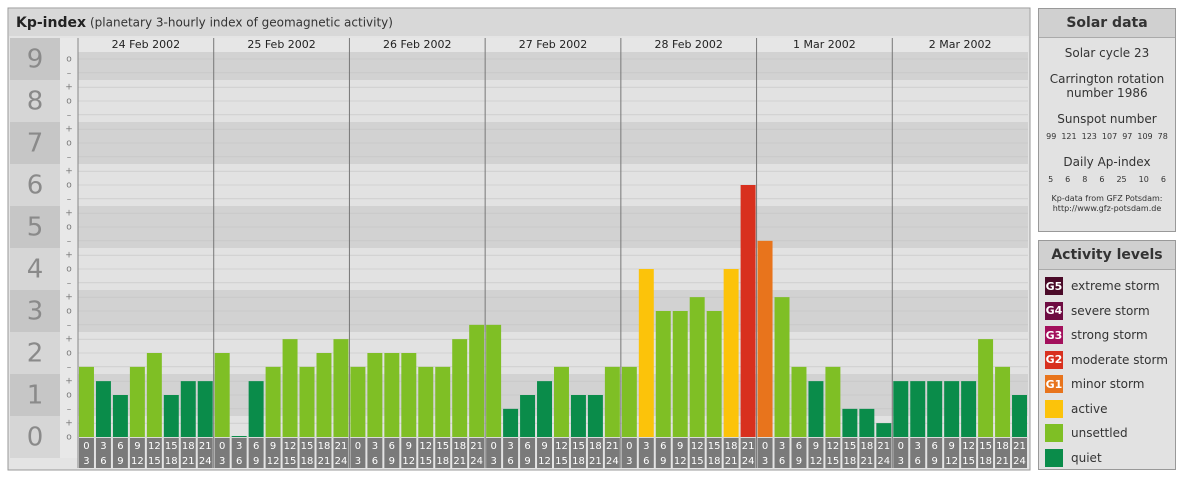 This screenshot has height=480, width=1184. I want to click on level-row: G1 minor storm, so click(1107, 384).